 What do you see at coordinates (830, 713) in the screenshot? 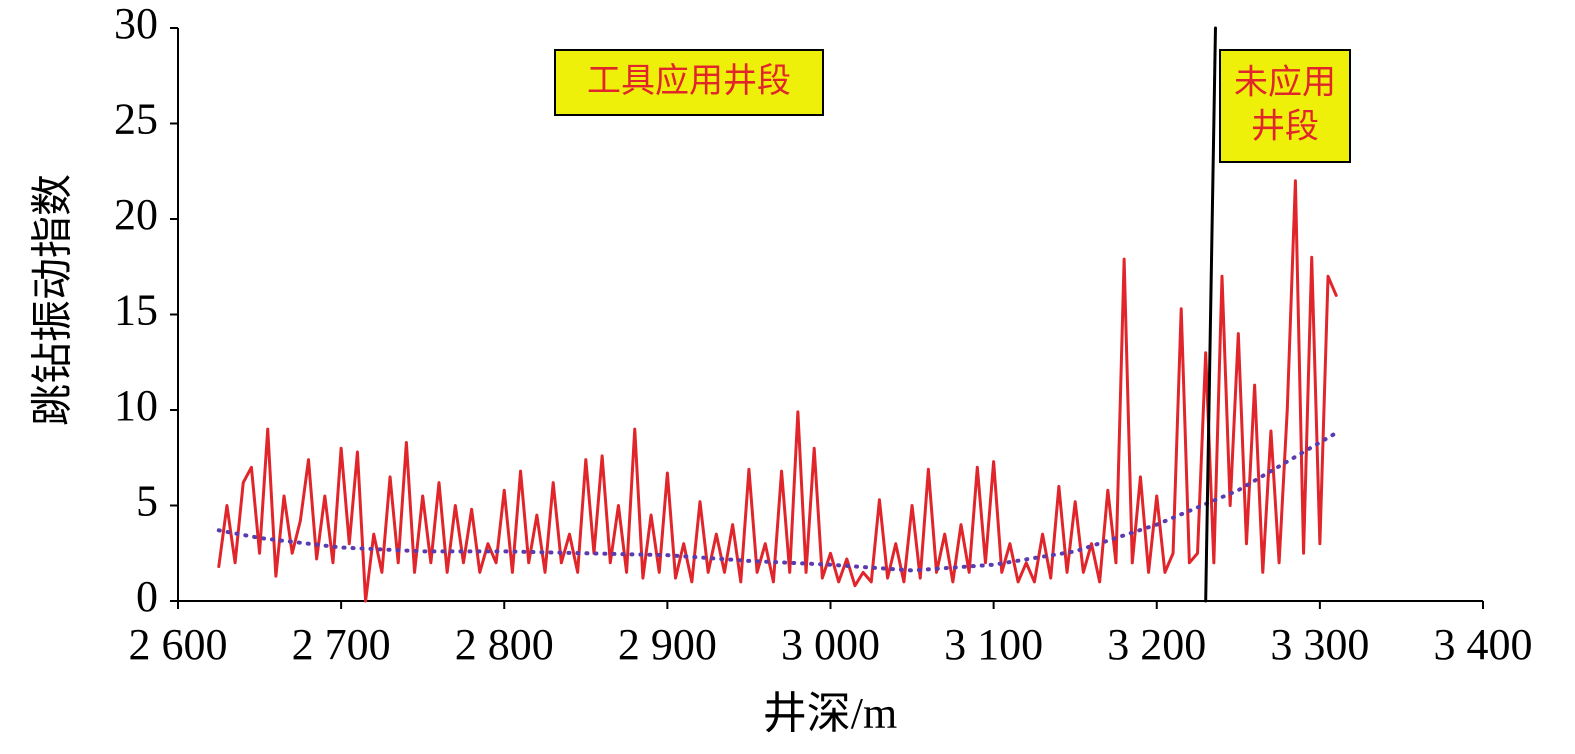
I see `x-axis-label: 井深/m` at bounding box center [830, 713].